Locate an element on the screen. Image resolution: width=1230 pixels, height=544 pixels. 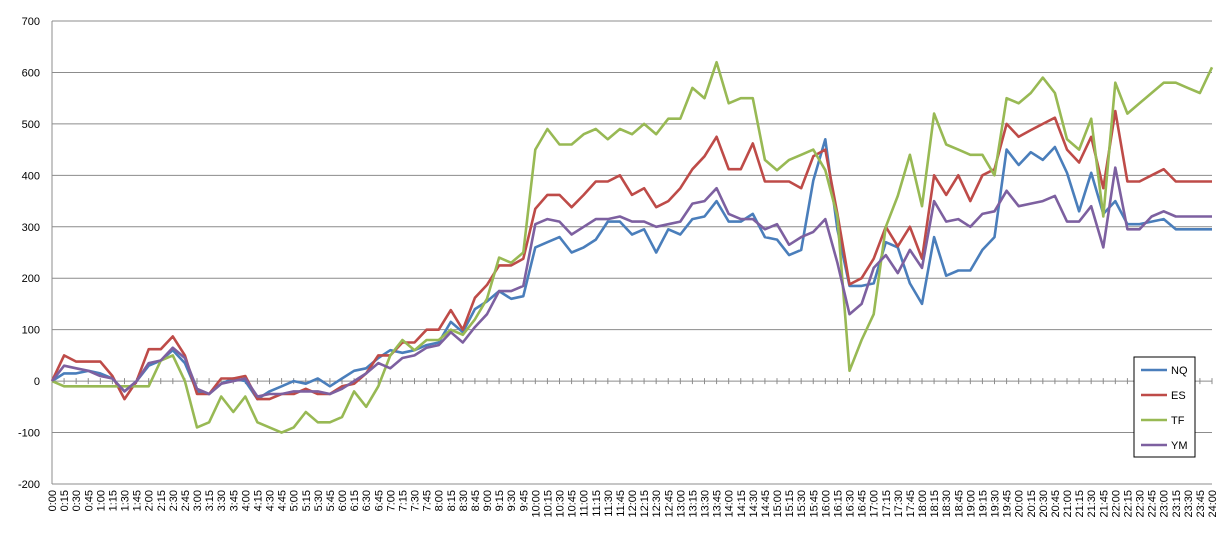
x-tick-label: 22:15 is located at coordinates (1128, 504).